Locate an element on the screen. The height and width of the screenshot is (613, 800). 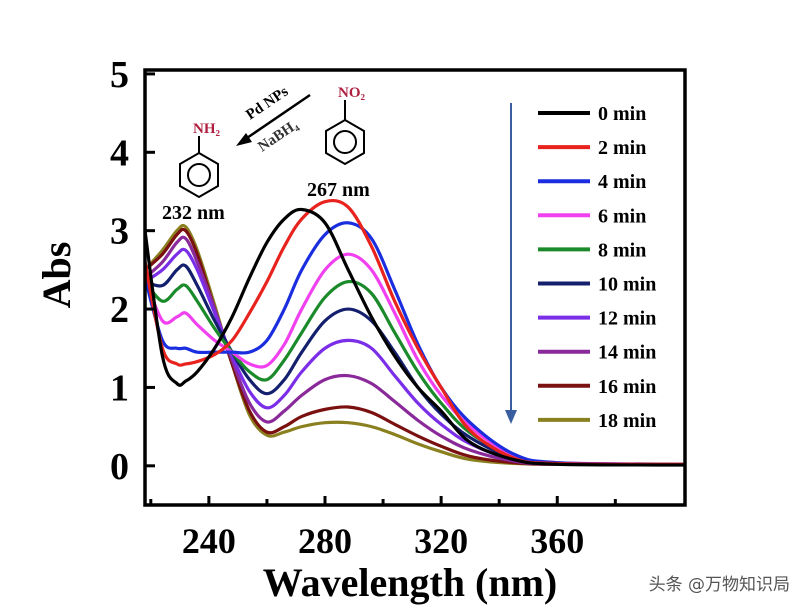
reaction-arrow: Pd NPs NaBH₄ is located at coordinates (273, 119).